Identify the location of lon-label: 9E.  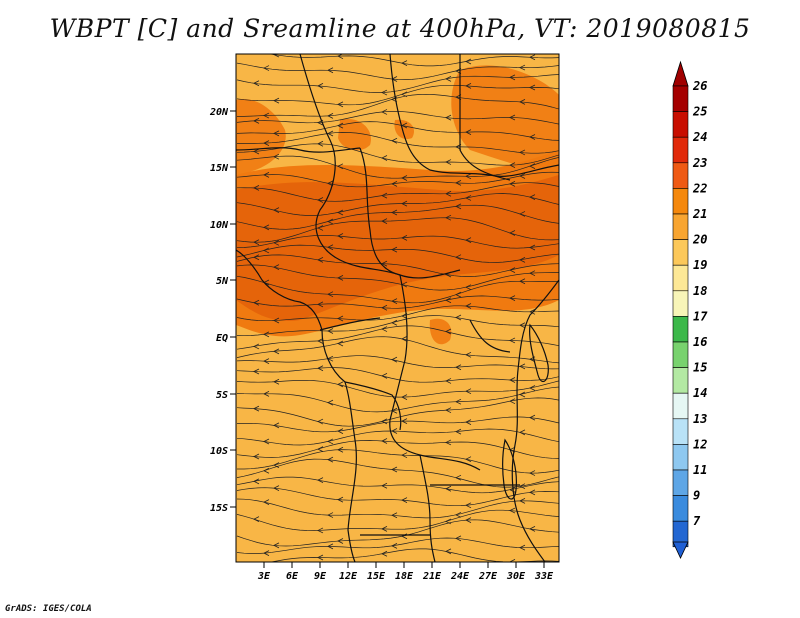
(320, 576).